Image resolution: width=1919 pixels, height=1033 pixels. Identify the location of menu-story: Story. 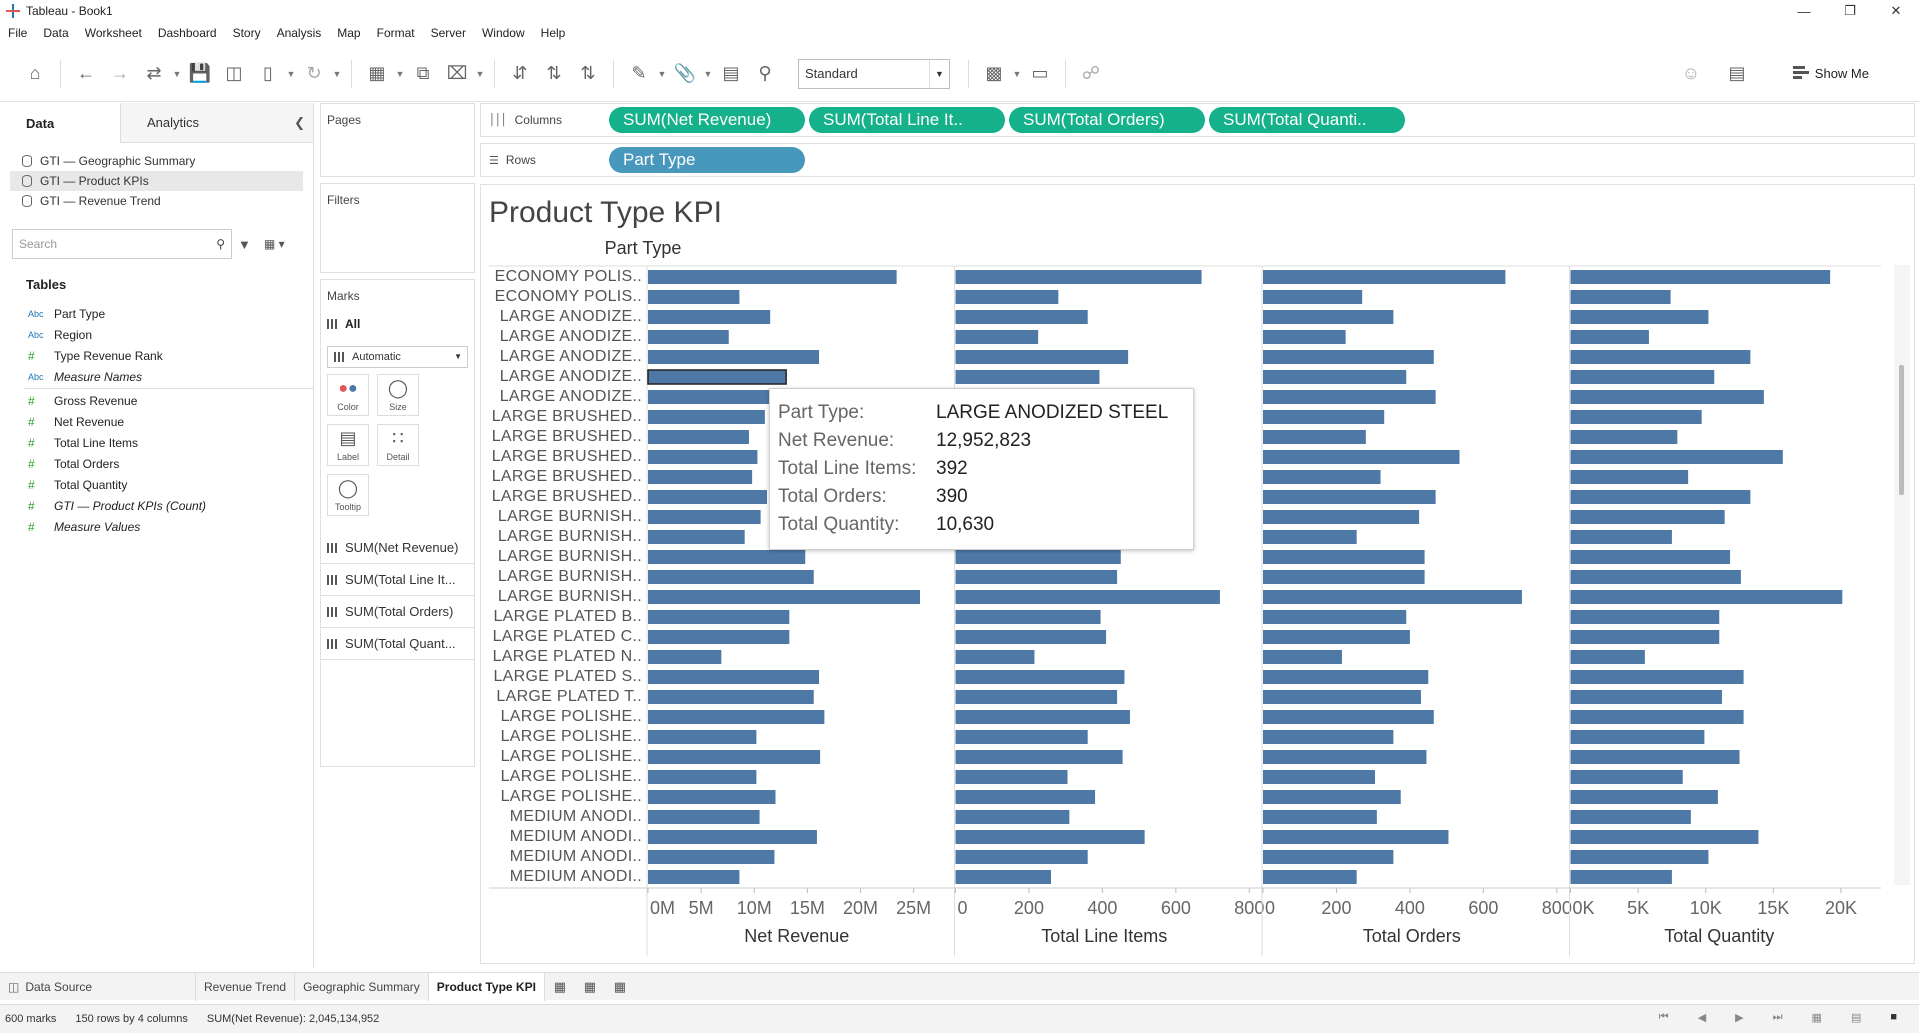
(246, 33).